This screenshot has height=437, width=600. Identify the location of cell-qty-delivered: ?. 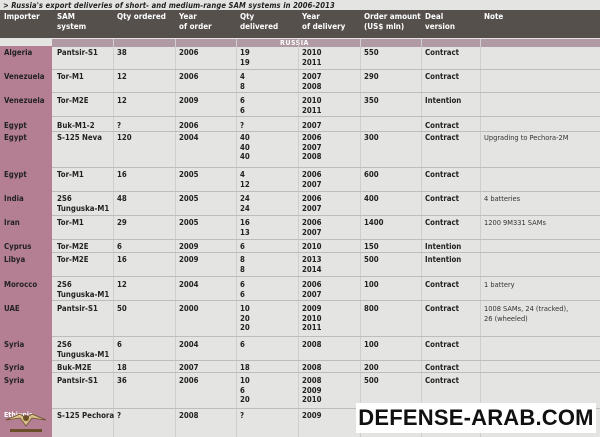
(242, 125).